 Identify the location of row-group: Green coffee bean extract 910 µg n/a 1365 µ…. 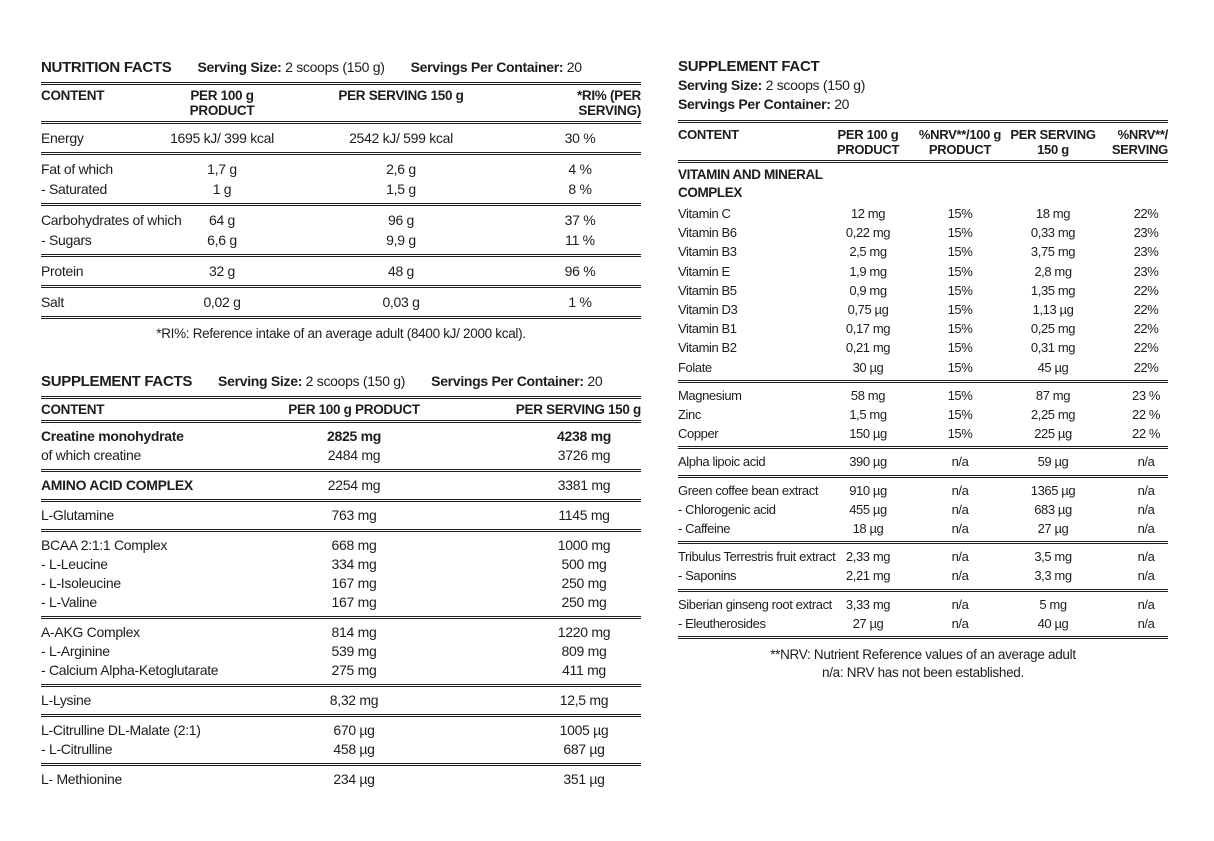
(923, 510).